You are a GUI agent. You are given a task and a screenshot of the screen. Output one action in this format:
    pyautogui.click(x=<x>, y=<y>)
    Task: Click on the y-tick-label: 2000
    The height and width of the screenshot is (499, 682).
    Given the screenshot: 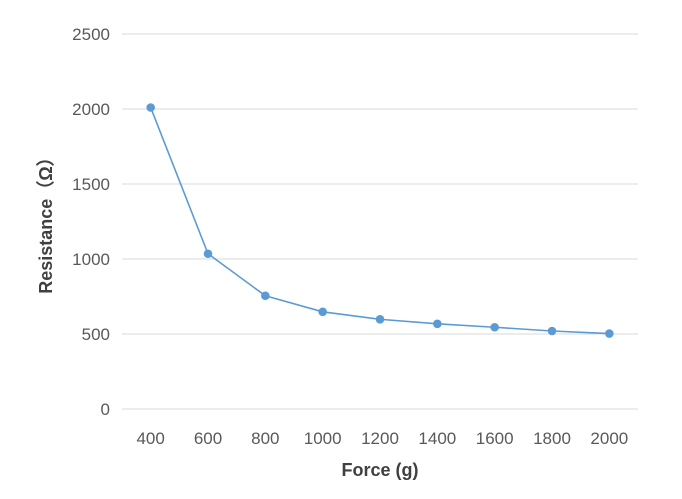 What is the action you would take?
    pyautogui.click(x=91, y=109)
    